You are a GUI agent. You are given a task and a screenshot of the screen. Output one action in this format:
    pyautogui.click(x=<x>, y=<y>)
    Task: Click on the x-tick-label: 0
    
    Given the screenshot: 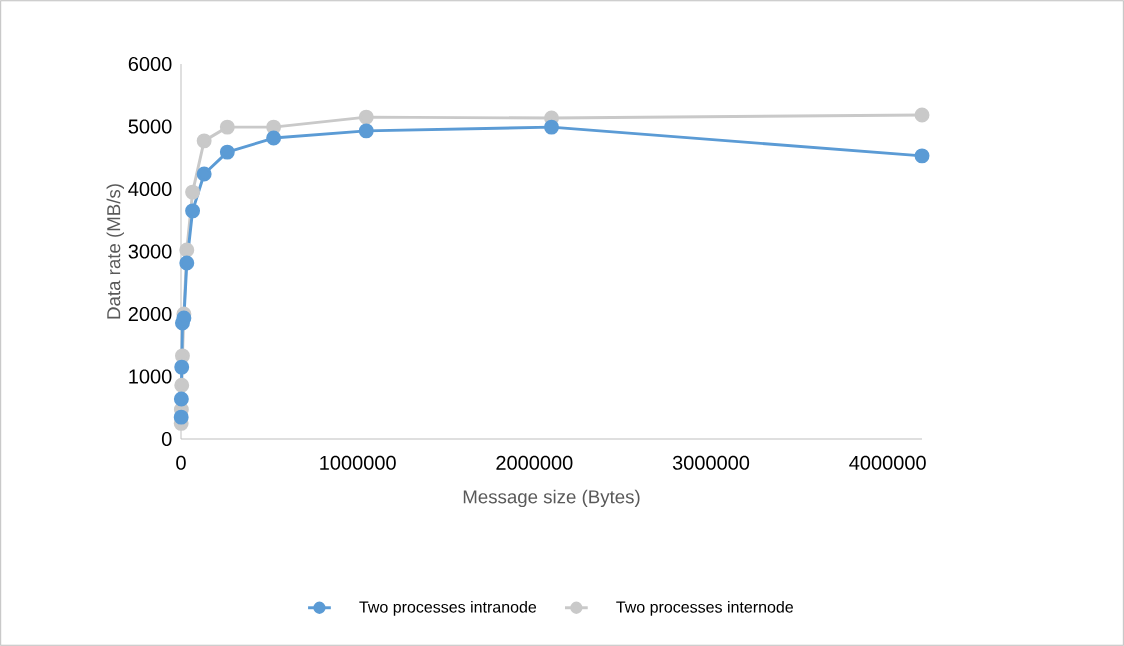 What is the action you would take?
    pyautogui.click(x=181, y=462)
    